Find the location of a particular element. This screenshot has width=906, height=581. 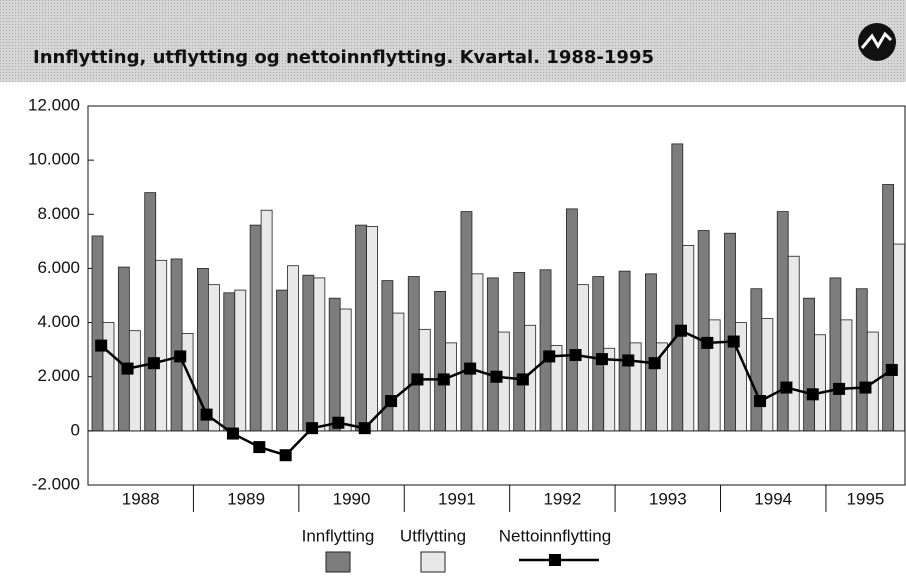

y-tick-label: 12.000 is located at coordinates (54, 104).